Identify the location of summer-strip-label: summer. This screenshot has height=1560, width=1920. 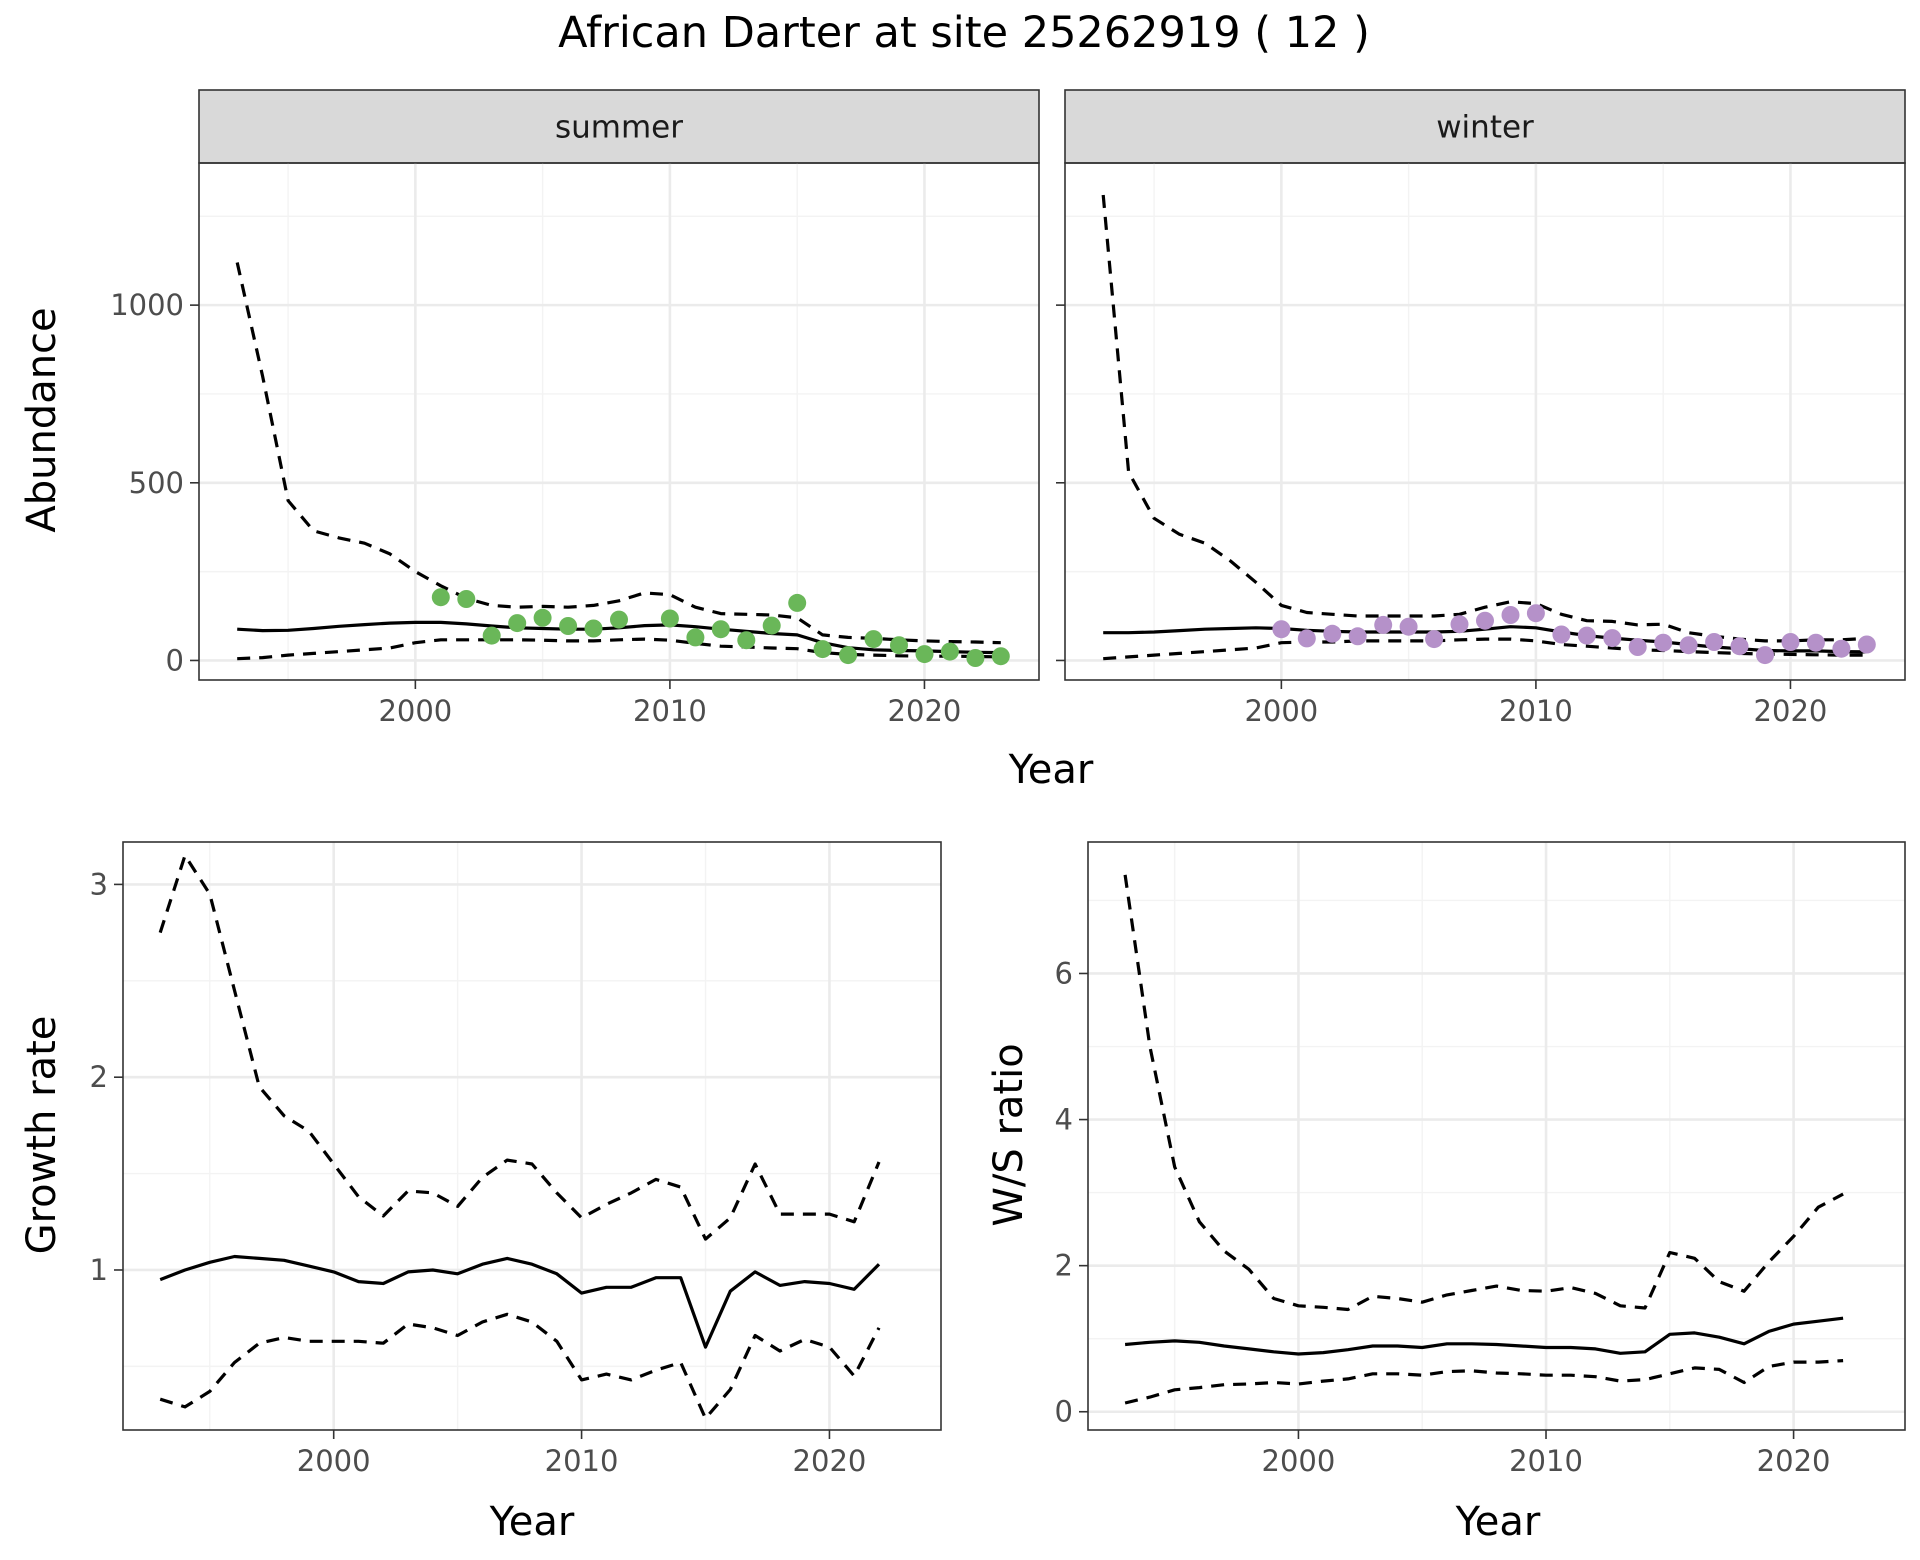
(619, 128).